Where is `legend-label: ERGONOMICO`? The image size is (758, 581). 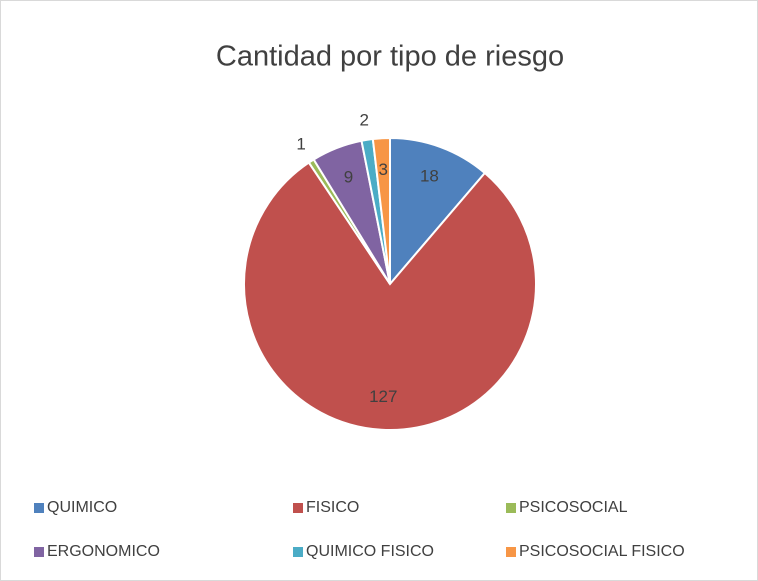
legend-label: ERGONOMICO is located at coordinates (103, 551).